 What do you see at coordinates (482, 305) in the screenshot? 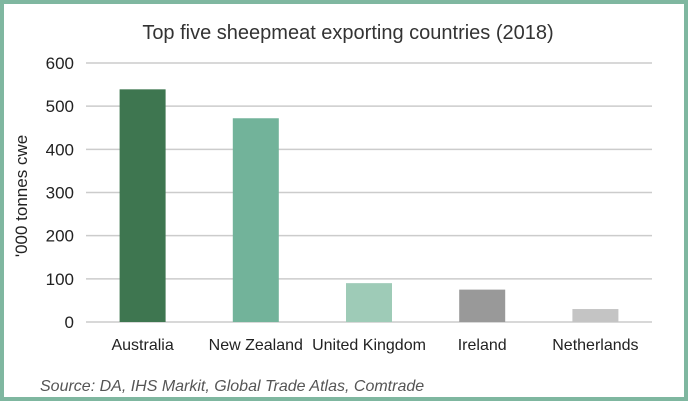
I see `bar-ireland` at bounding box center [482, 305].